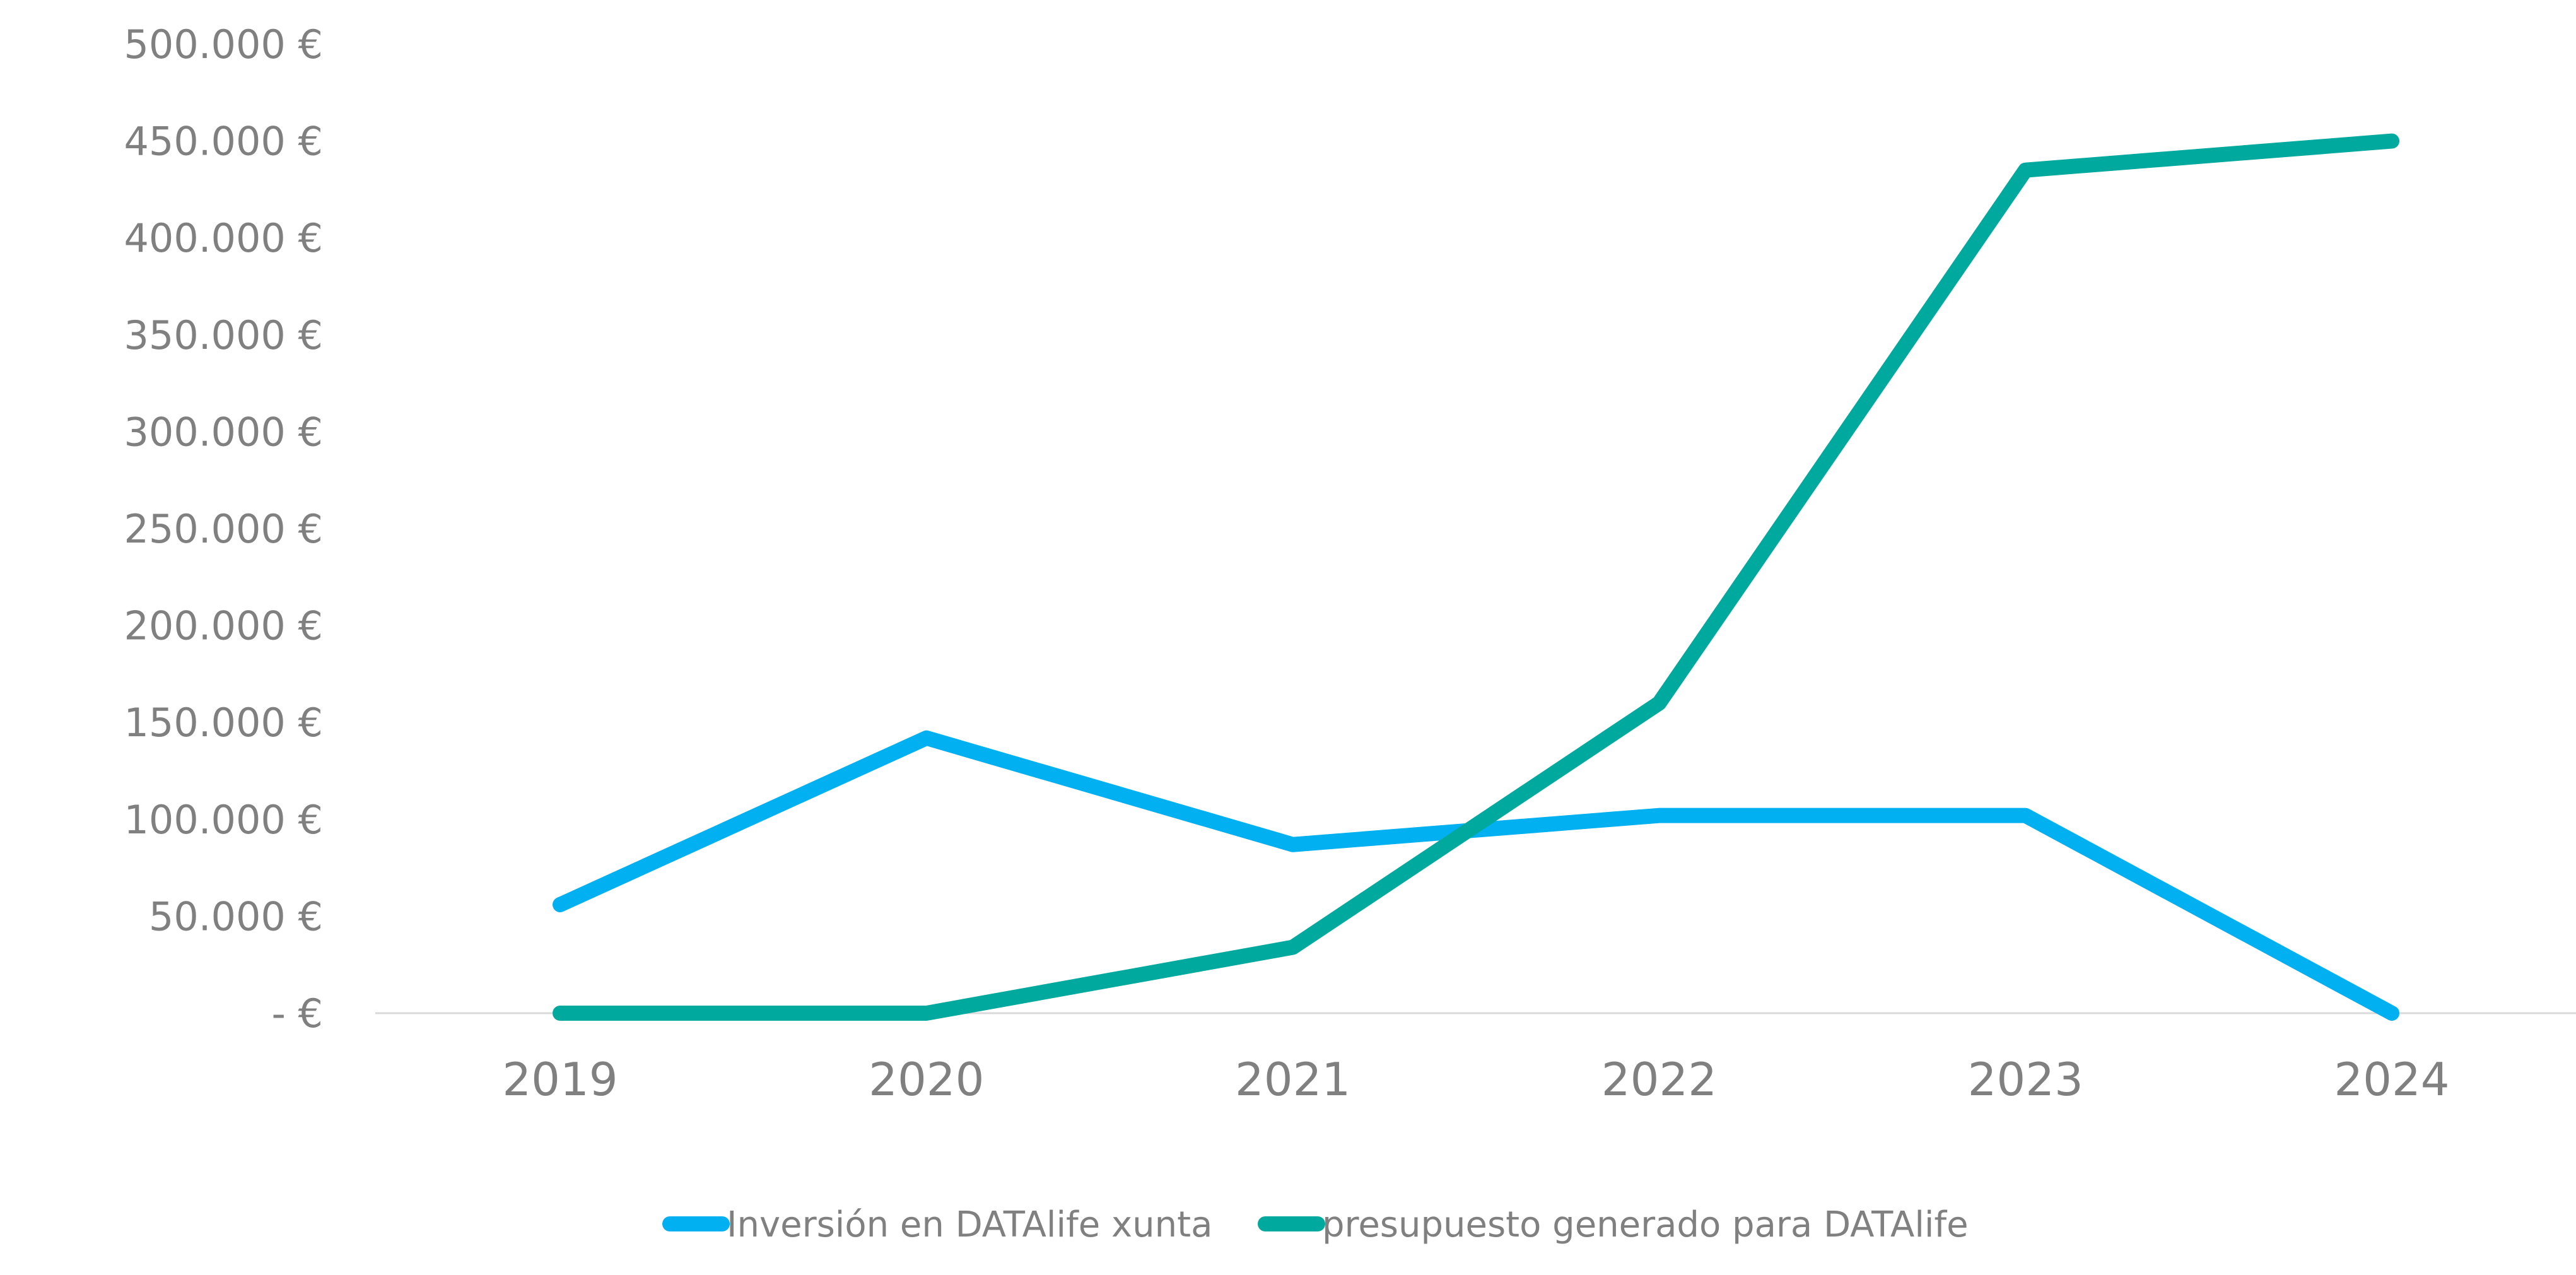 This screenshot has height=1275, width=2576. What do you see at coordinates (560, 1079) in the screenshot?
I see `x-tick-label: 2019` at bounding box center [560, 1079].